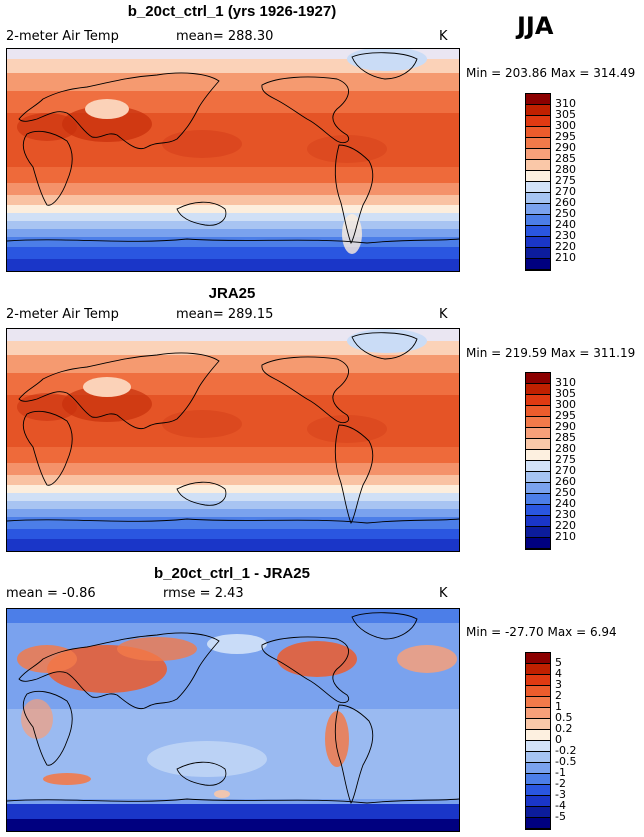 The image size is (644, 837). Describe the element at coordinates (565, 180) in the screenshot. I see `colorbar-tick-label: 275` at that location.